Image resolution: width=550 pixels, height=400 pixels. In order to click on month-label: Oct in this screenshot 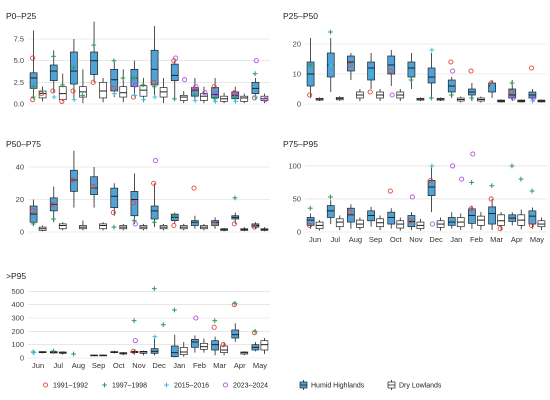, I will do `click(396, 239)`.